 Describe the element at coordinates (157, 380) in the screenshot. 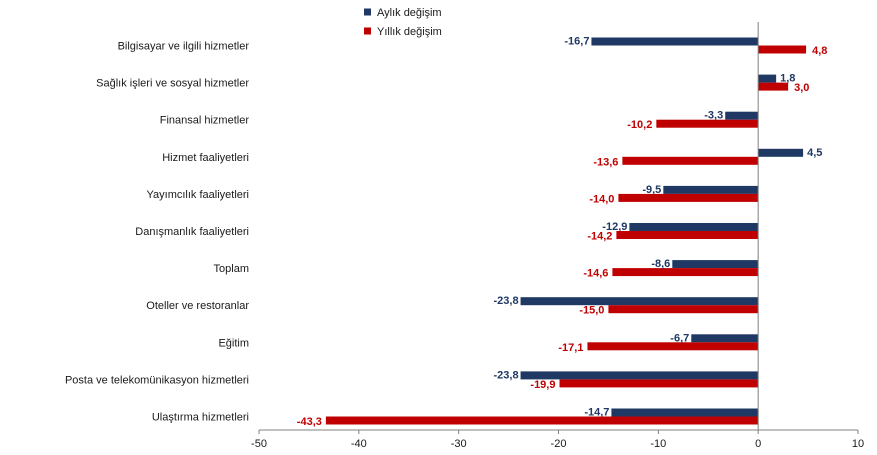

I see `category-label: Posta ve telekomünikasyon hizmetleri` at that location.